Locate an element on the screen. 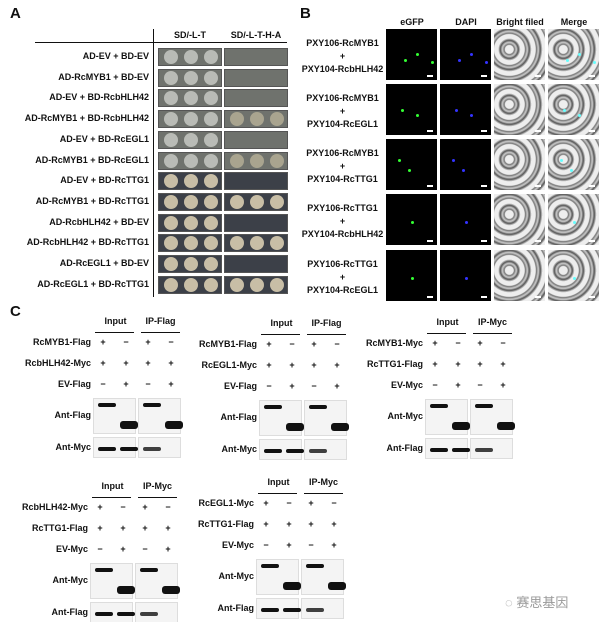 The height and width of the screenshot is (622, 600). panel-b-label: B is located at coordinates (305, 13).